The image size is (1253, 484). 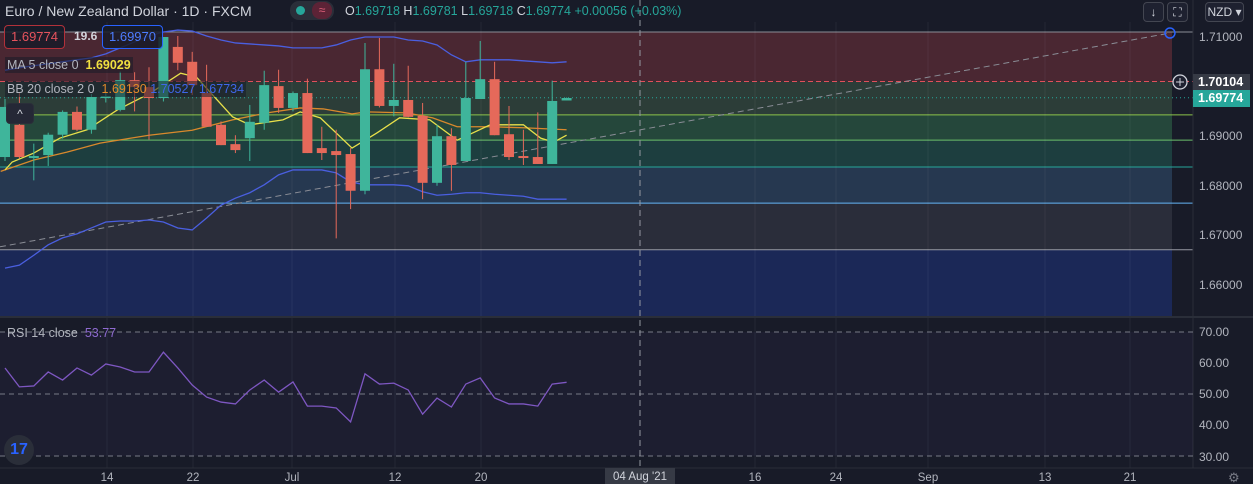 I want to click on price-label: 1.67000, so click(x=1221, y=235).